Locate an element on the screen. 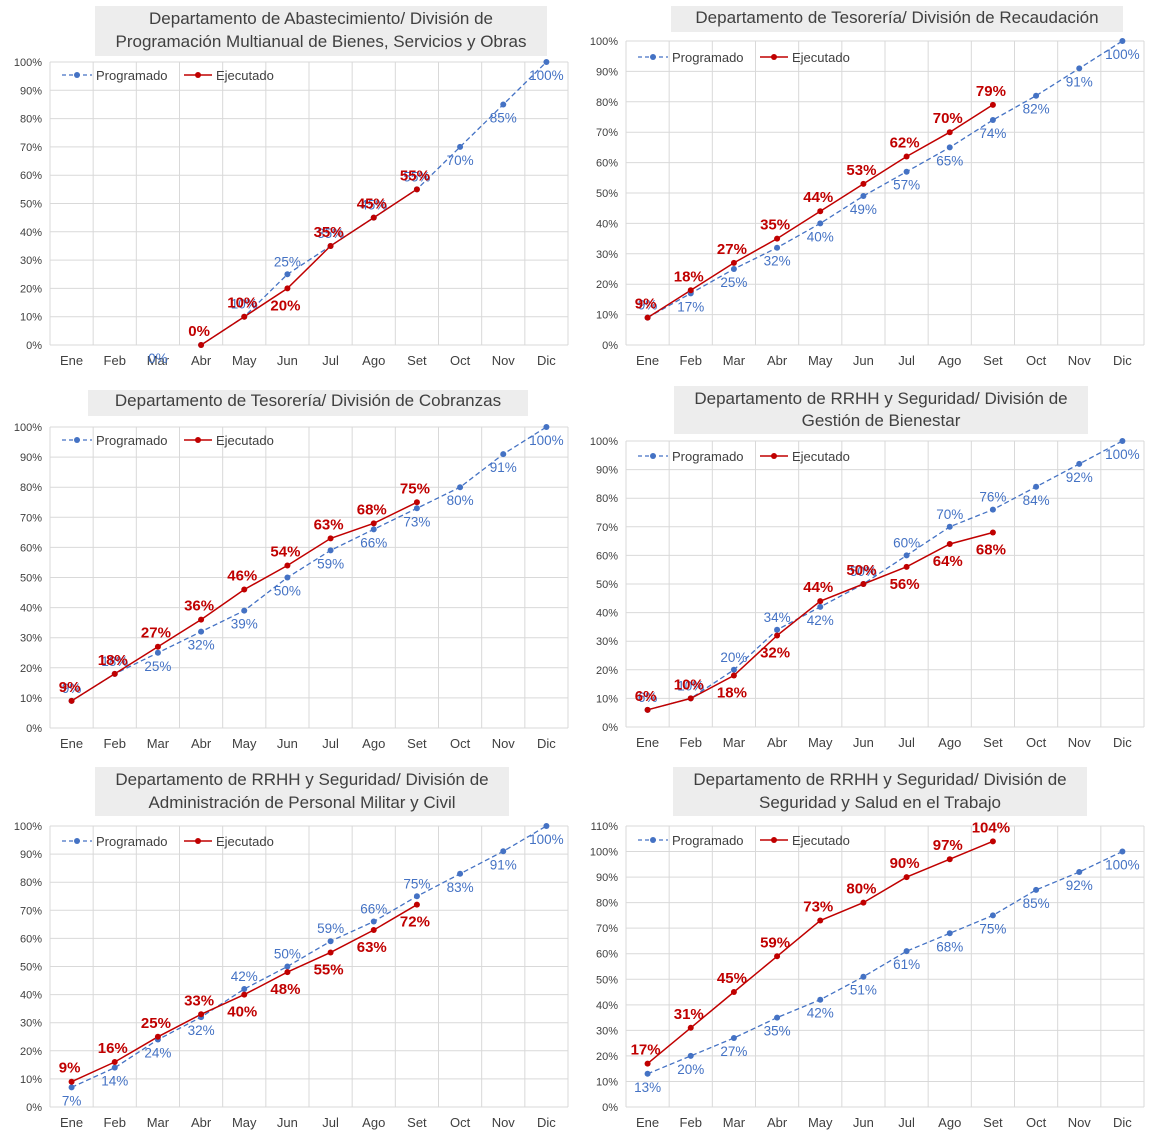 Image resolution: width=1151 pixels, height=1134 pixels. data-label-programado: 50% is located at coordinates (287, 591).